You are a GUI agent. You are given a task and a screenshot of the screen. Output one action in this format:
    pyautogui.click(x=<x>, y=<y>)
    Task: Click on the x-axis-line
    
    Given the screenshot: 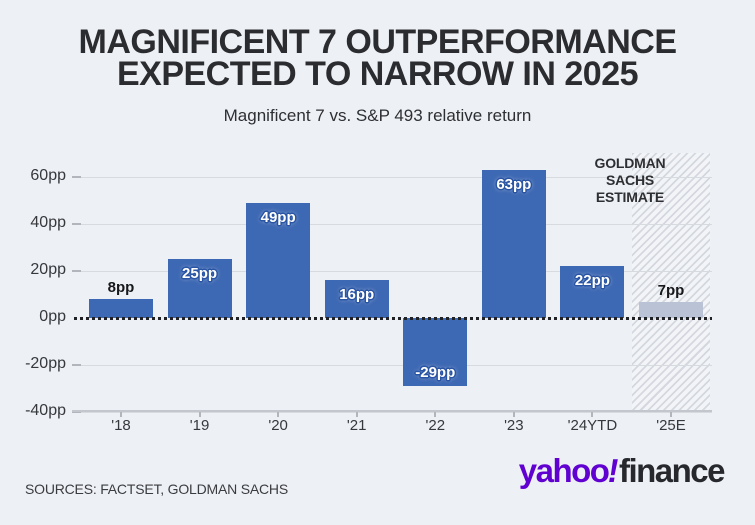 What is the action you would take?
    pyautogui.click(x=392, y=411)
    